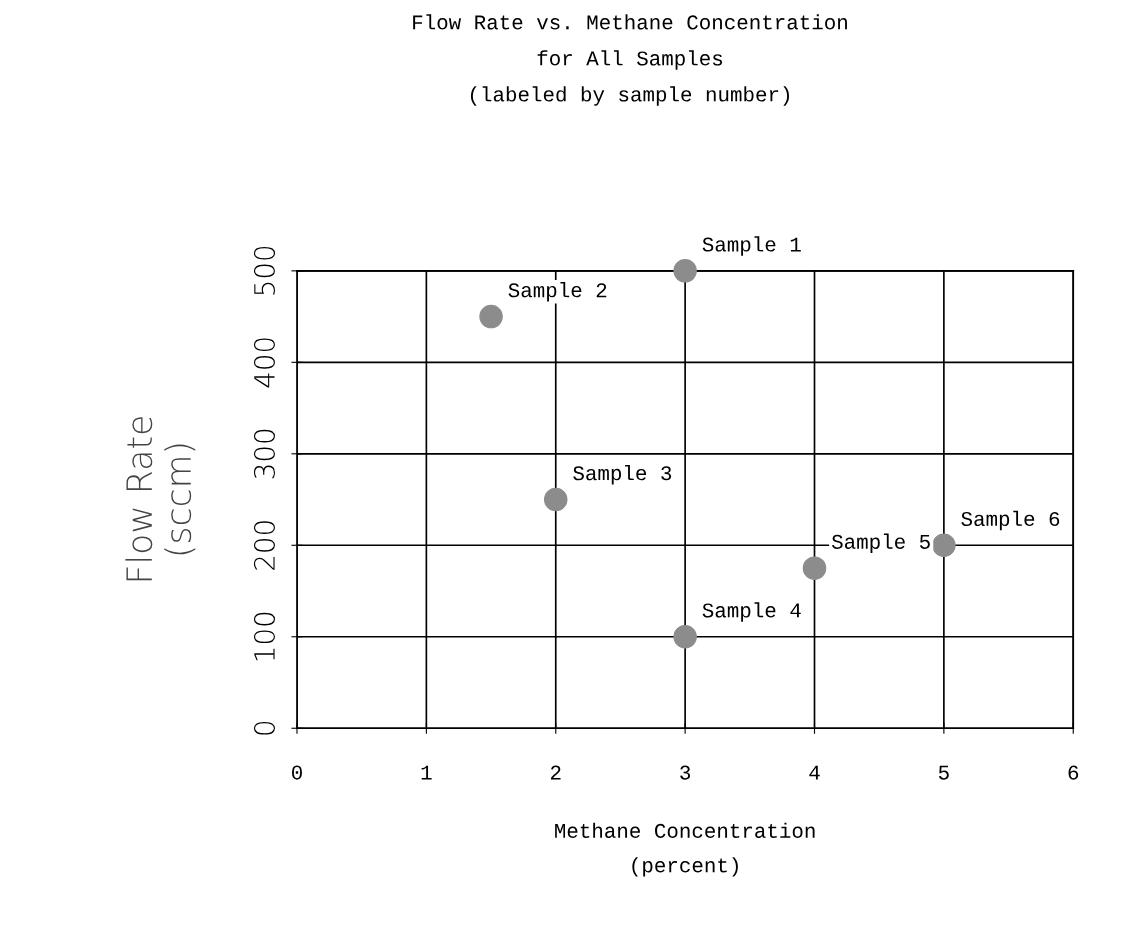  I want to click on x-tick-label: 0, so click(297, 772).